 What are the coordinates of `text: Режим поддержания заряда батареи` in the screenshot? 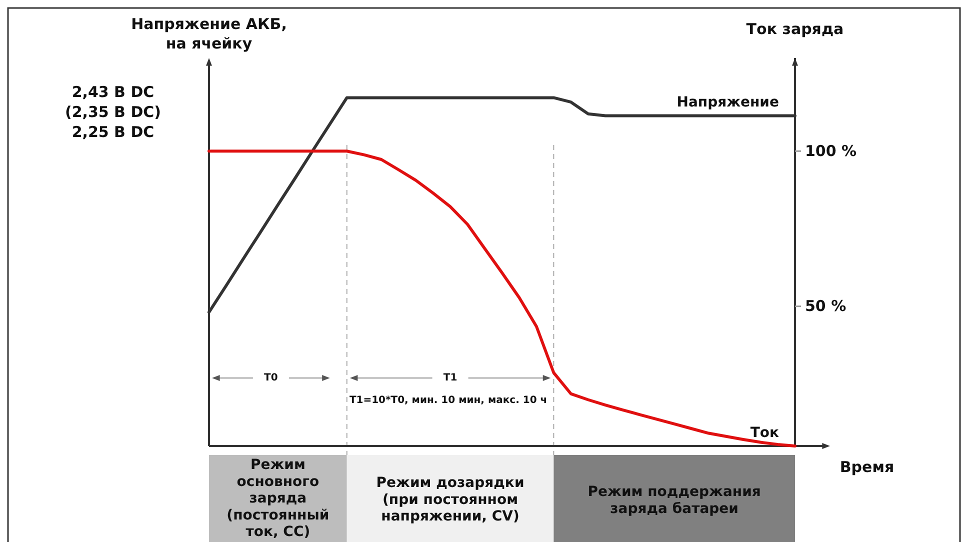 It's located at (674, 500).